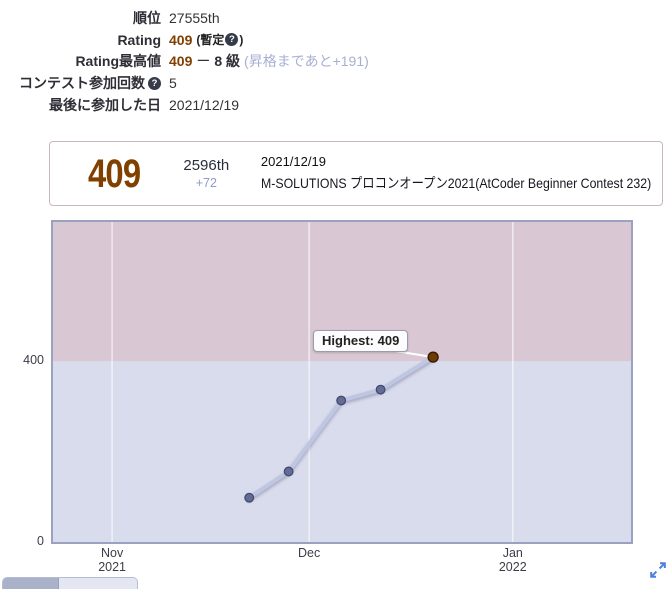  I want to click on y-axis-tick-label: 400, so click(33, 360).